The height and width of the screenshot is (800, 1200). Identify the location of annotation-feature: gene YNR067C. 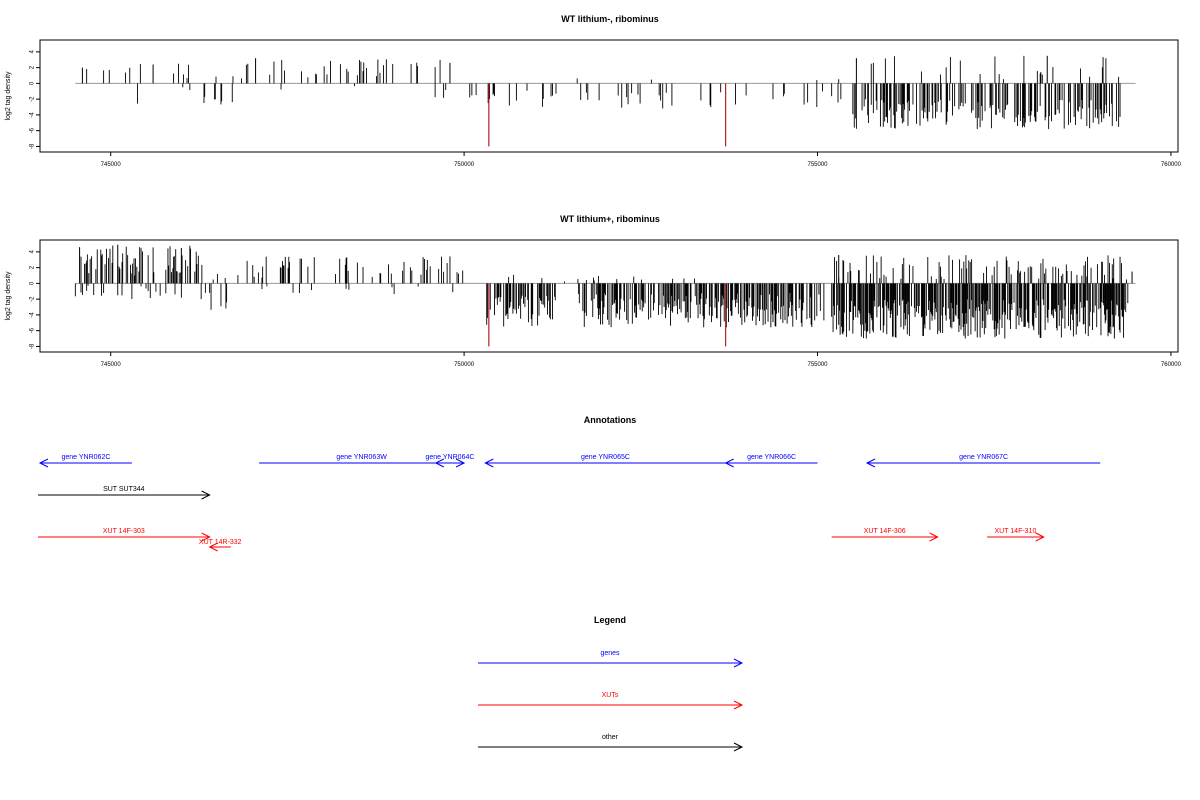
(983, 461).